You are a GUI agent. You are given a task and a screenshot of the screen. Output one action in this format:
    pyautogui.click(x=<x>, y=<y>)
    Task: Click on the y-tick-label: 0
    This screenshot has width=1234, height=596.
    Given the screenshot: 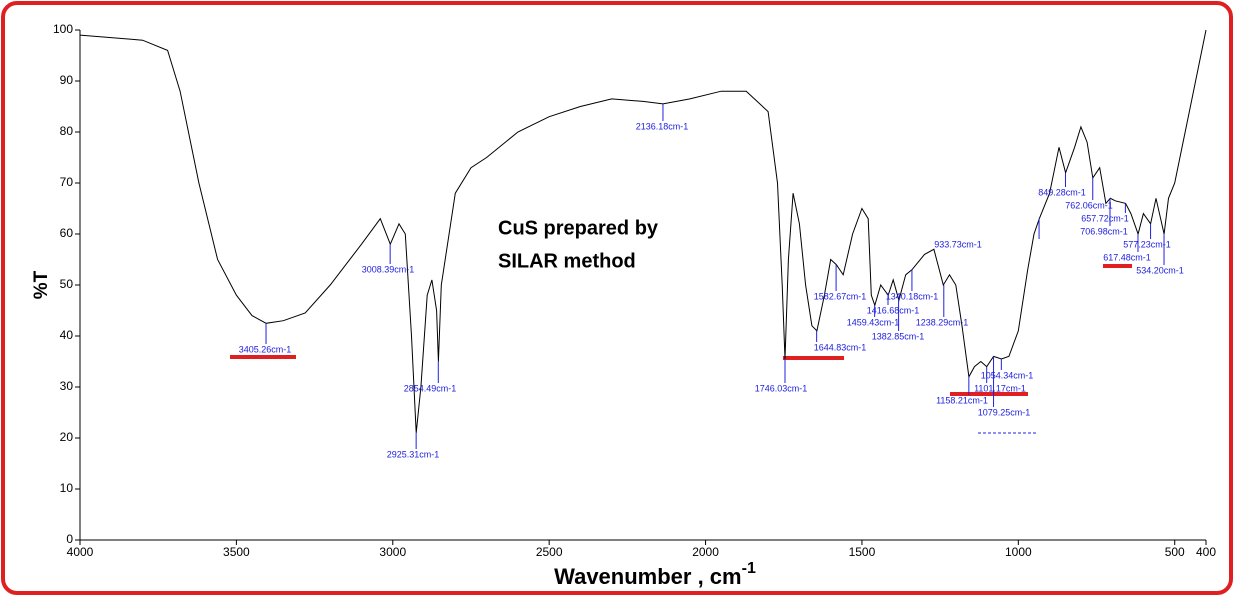 What is the action you would take?
    pyautogui.click(x=69, y=539)
    